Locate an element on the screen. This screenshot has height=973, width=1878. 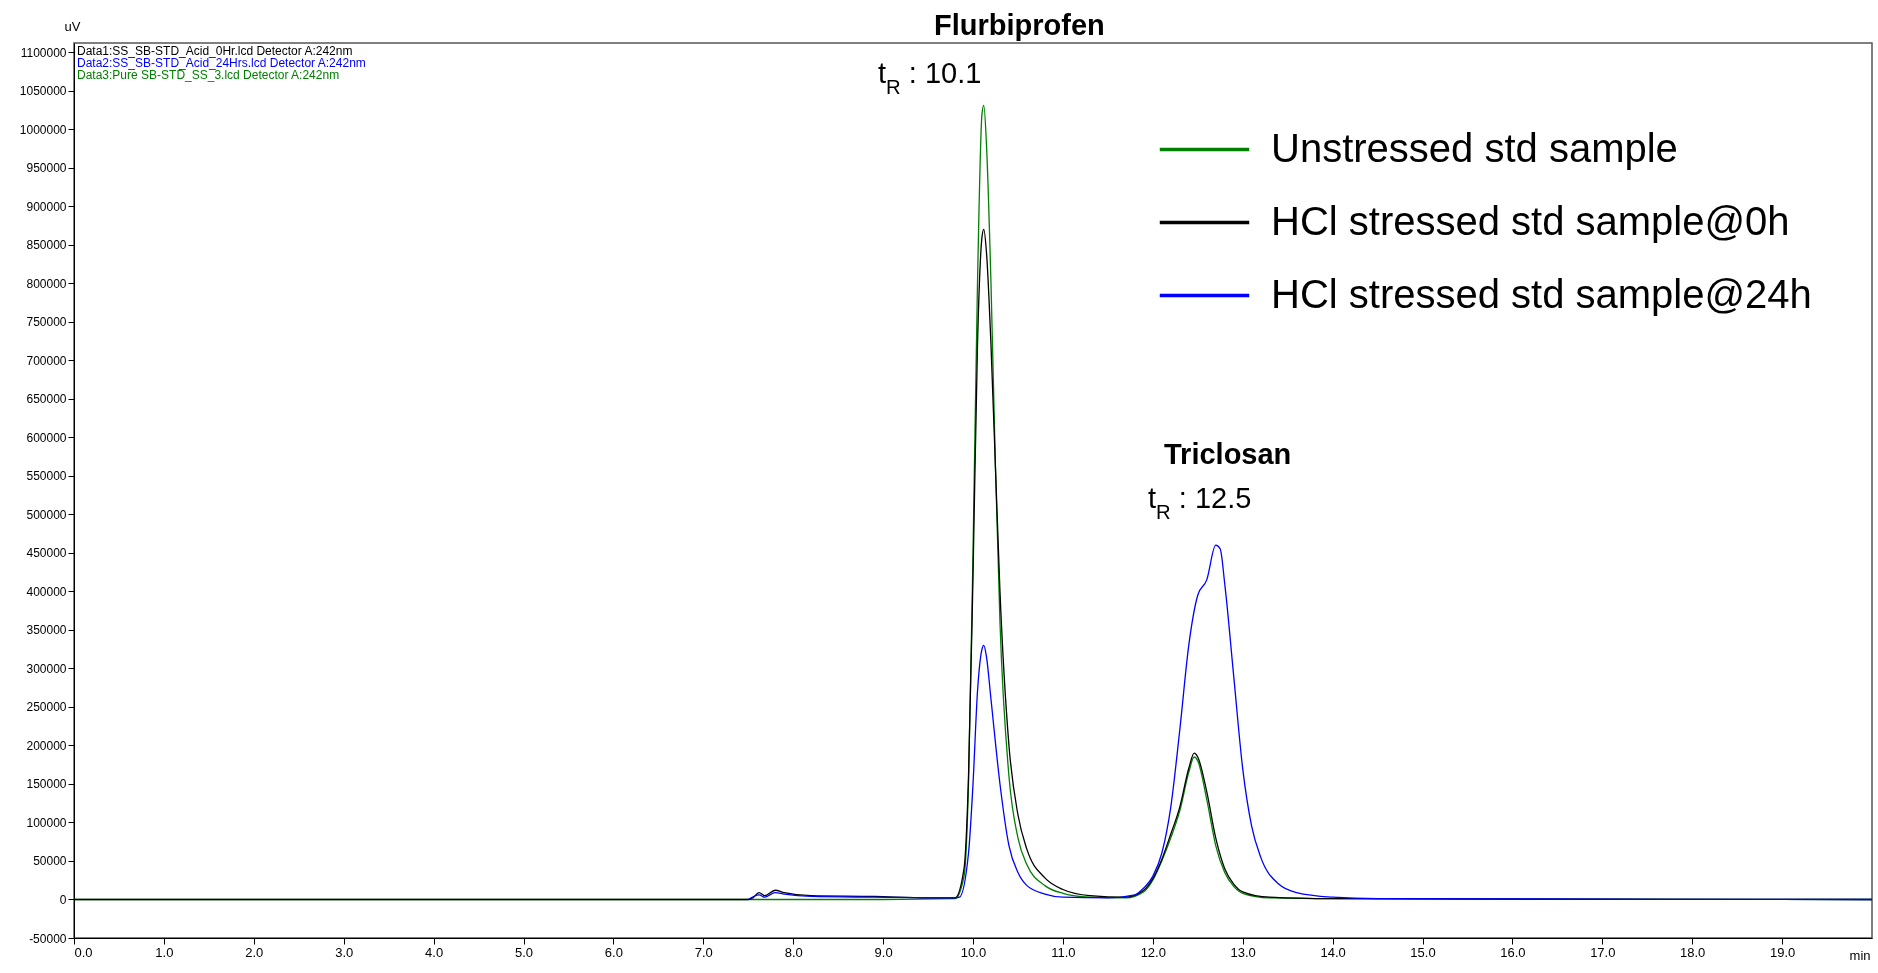
y-tick-label: -50000 is located at coordinates (48, 938).